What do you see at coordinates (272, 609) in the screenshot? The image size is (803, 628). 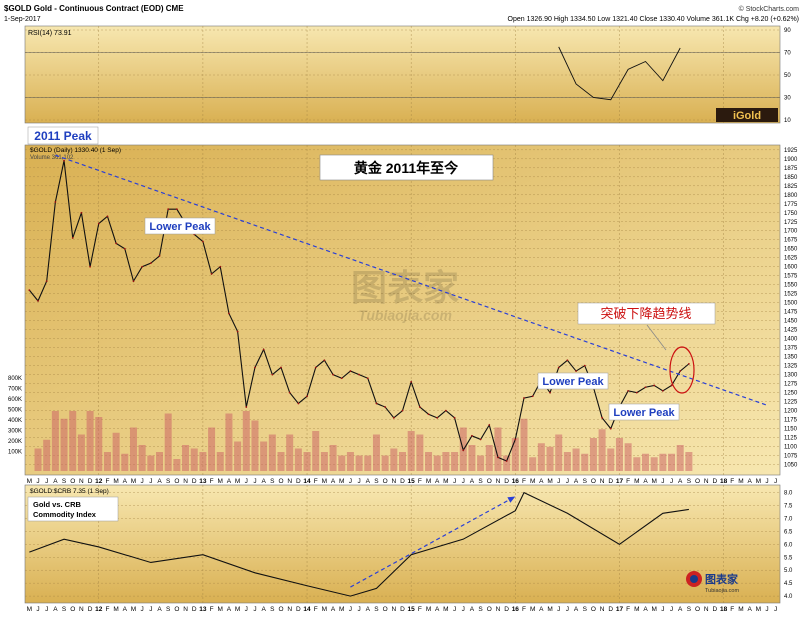 I see `x-tick-label: S` at bounding box center [272, 609].